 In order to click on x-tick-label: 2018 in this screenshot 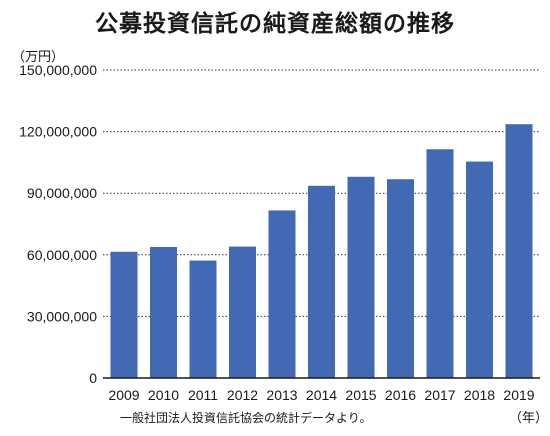, I will do `click(479, 395)`.